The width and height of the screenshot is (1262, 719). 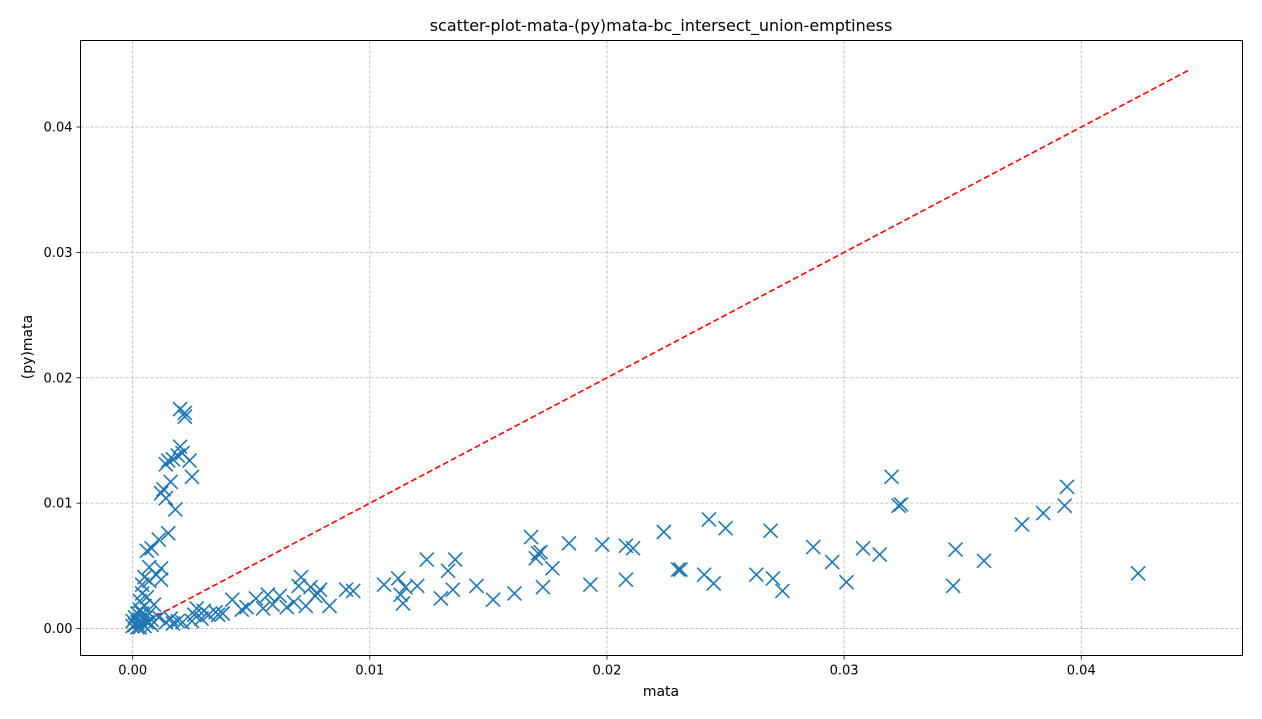 I want to click on y-axis-title: (py)mata, so click(x=28, y=347).